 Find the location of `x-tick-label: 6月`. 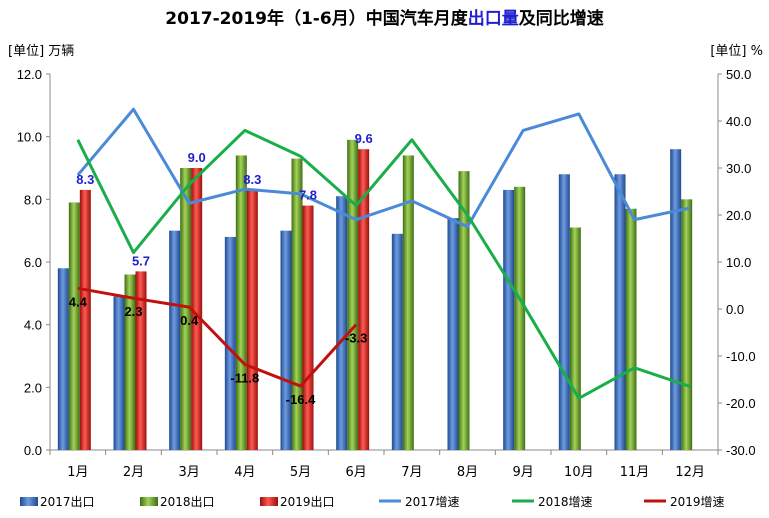

x-tick-label: 6月 is located at coordinates (356, 472).